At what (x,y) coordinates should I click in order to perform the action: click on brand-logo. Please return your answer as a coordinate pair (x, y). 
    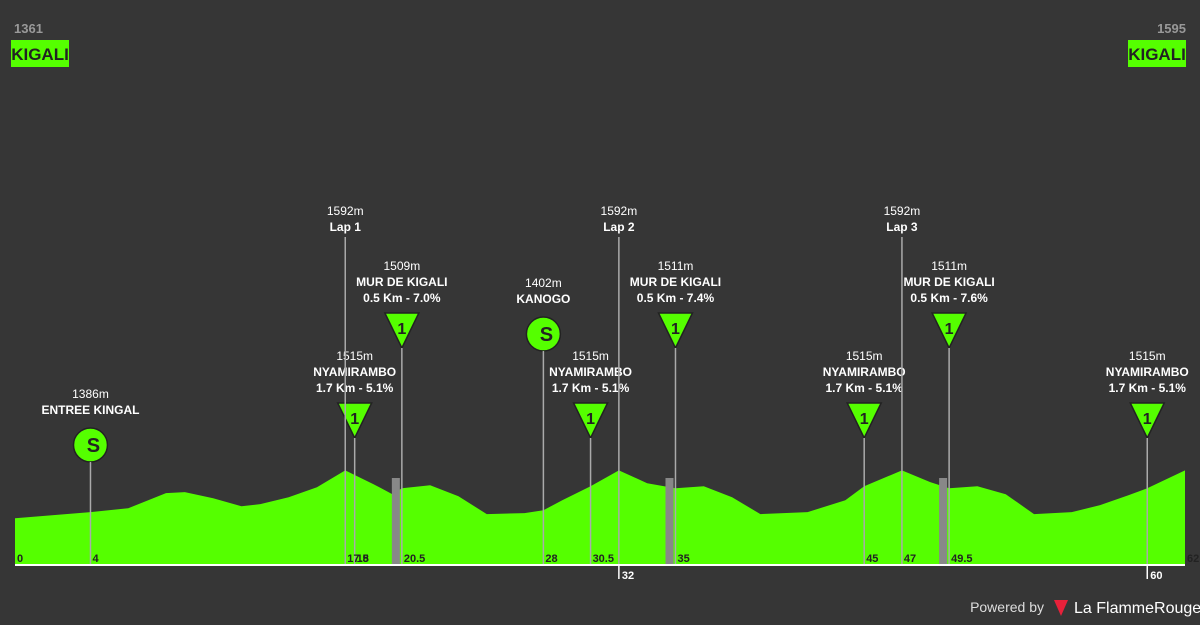
    Looking at the image, I should click on (1061, 608).